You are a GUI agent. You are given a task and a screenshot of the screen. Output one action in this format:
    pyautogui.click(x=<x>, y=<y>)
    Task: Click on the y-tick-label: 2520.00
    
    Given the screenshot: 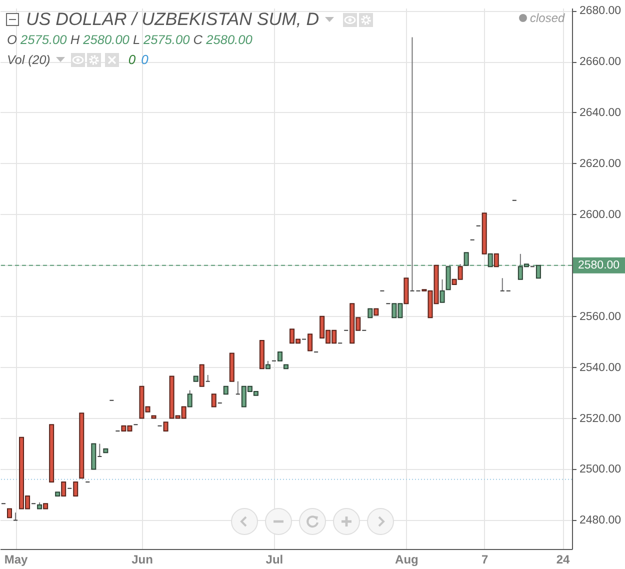 What is the action you would take?
    pyautogui.click(x=601, y=418)
    